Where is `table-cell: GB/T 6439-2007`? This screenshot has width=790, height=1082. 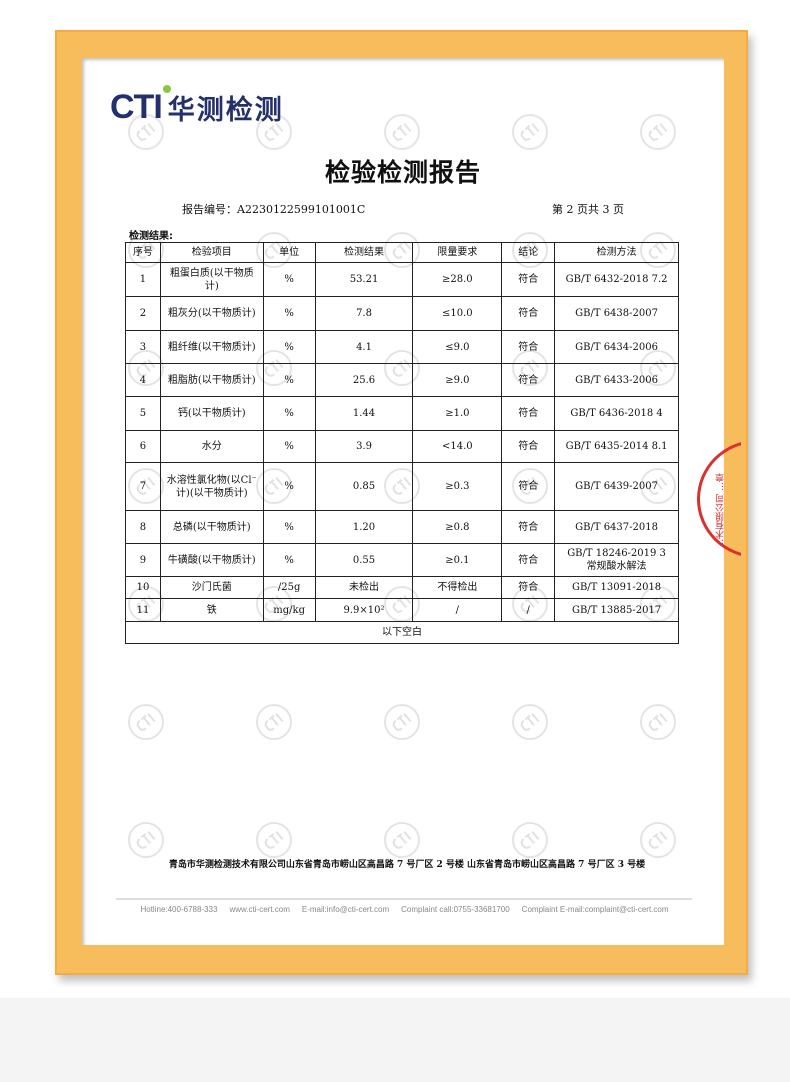 table-cell: GB/T 6439-2007 is located at coordinates (616, 486).